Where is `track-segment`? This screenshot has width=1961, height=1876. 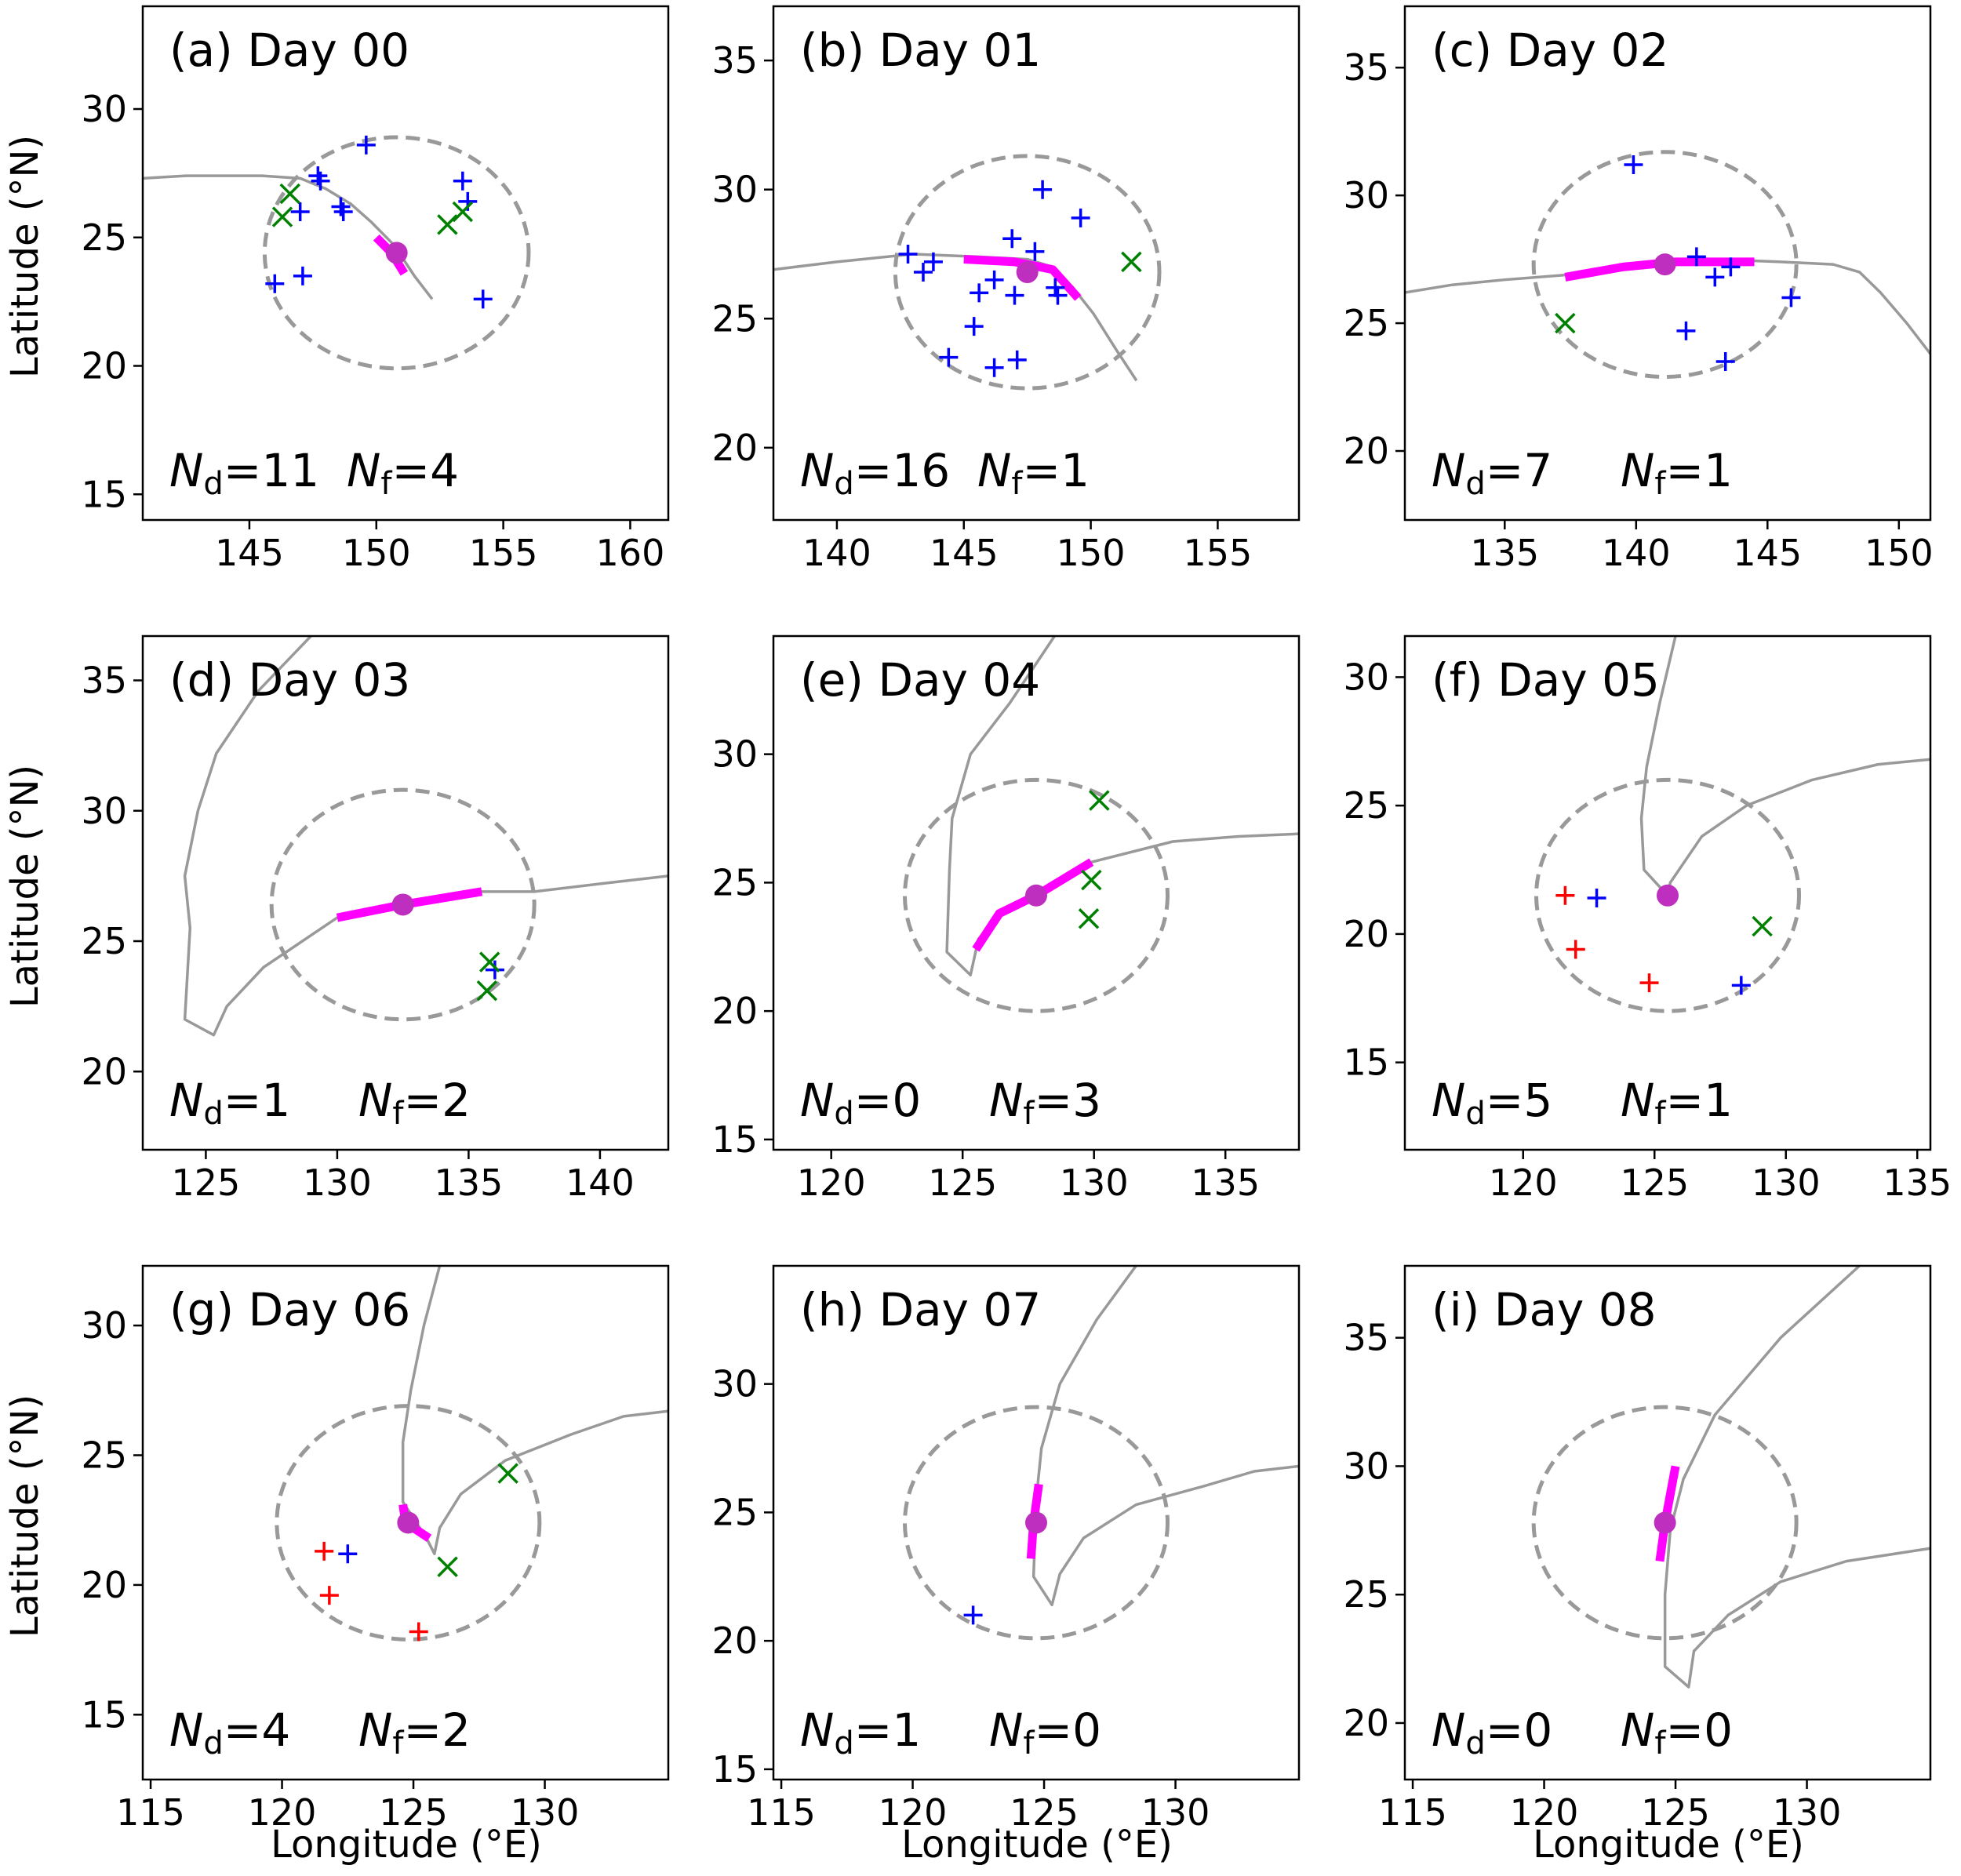
track-segment is located at coordinates (1033, 905).